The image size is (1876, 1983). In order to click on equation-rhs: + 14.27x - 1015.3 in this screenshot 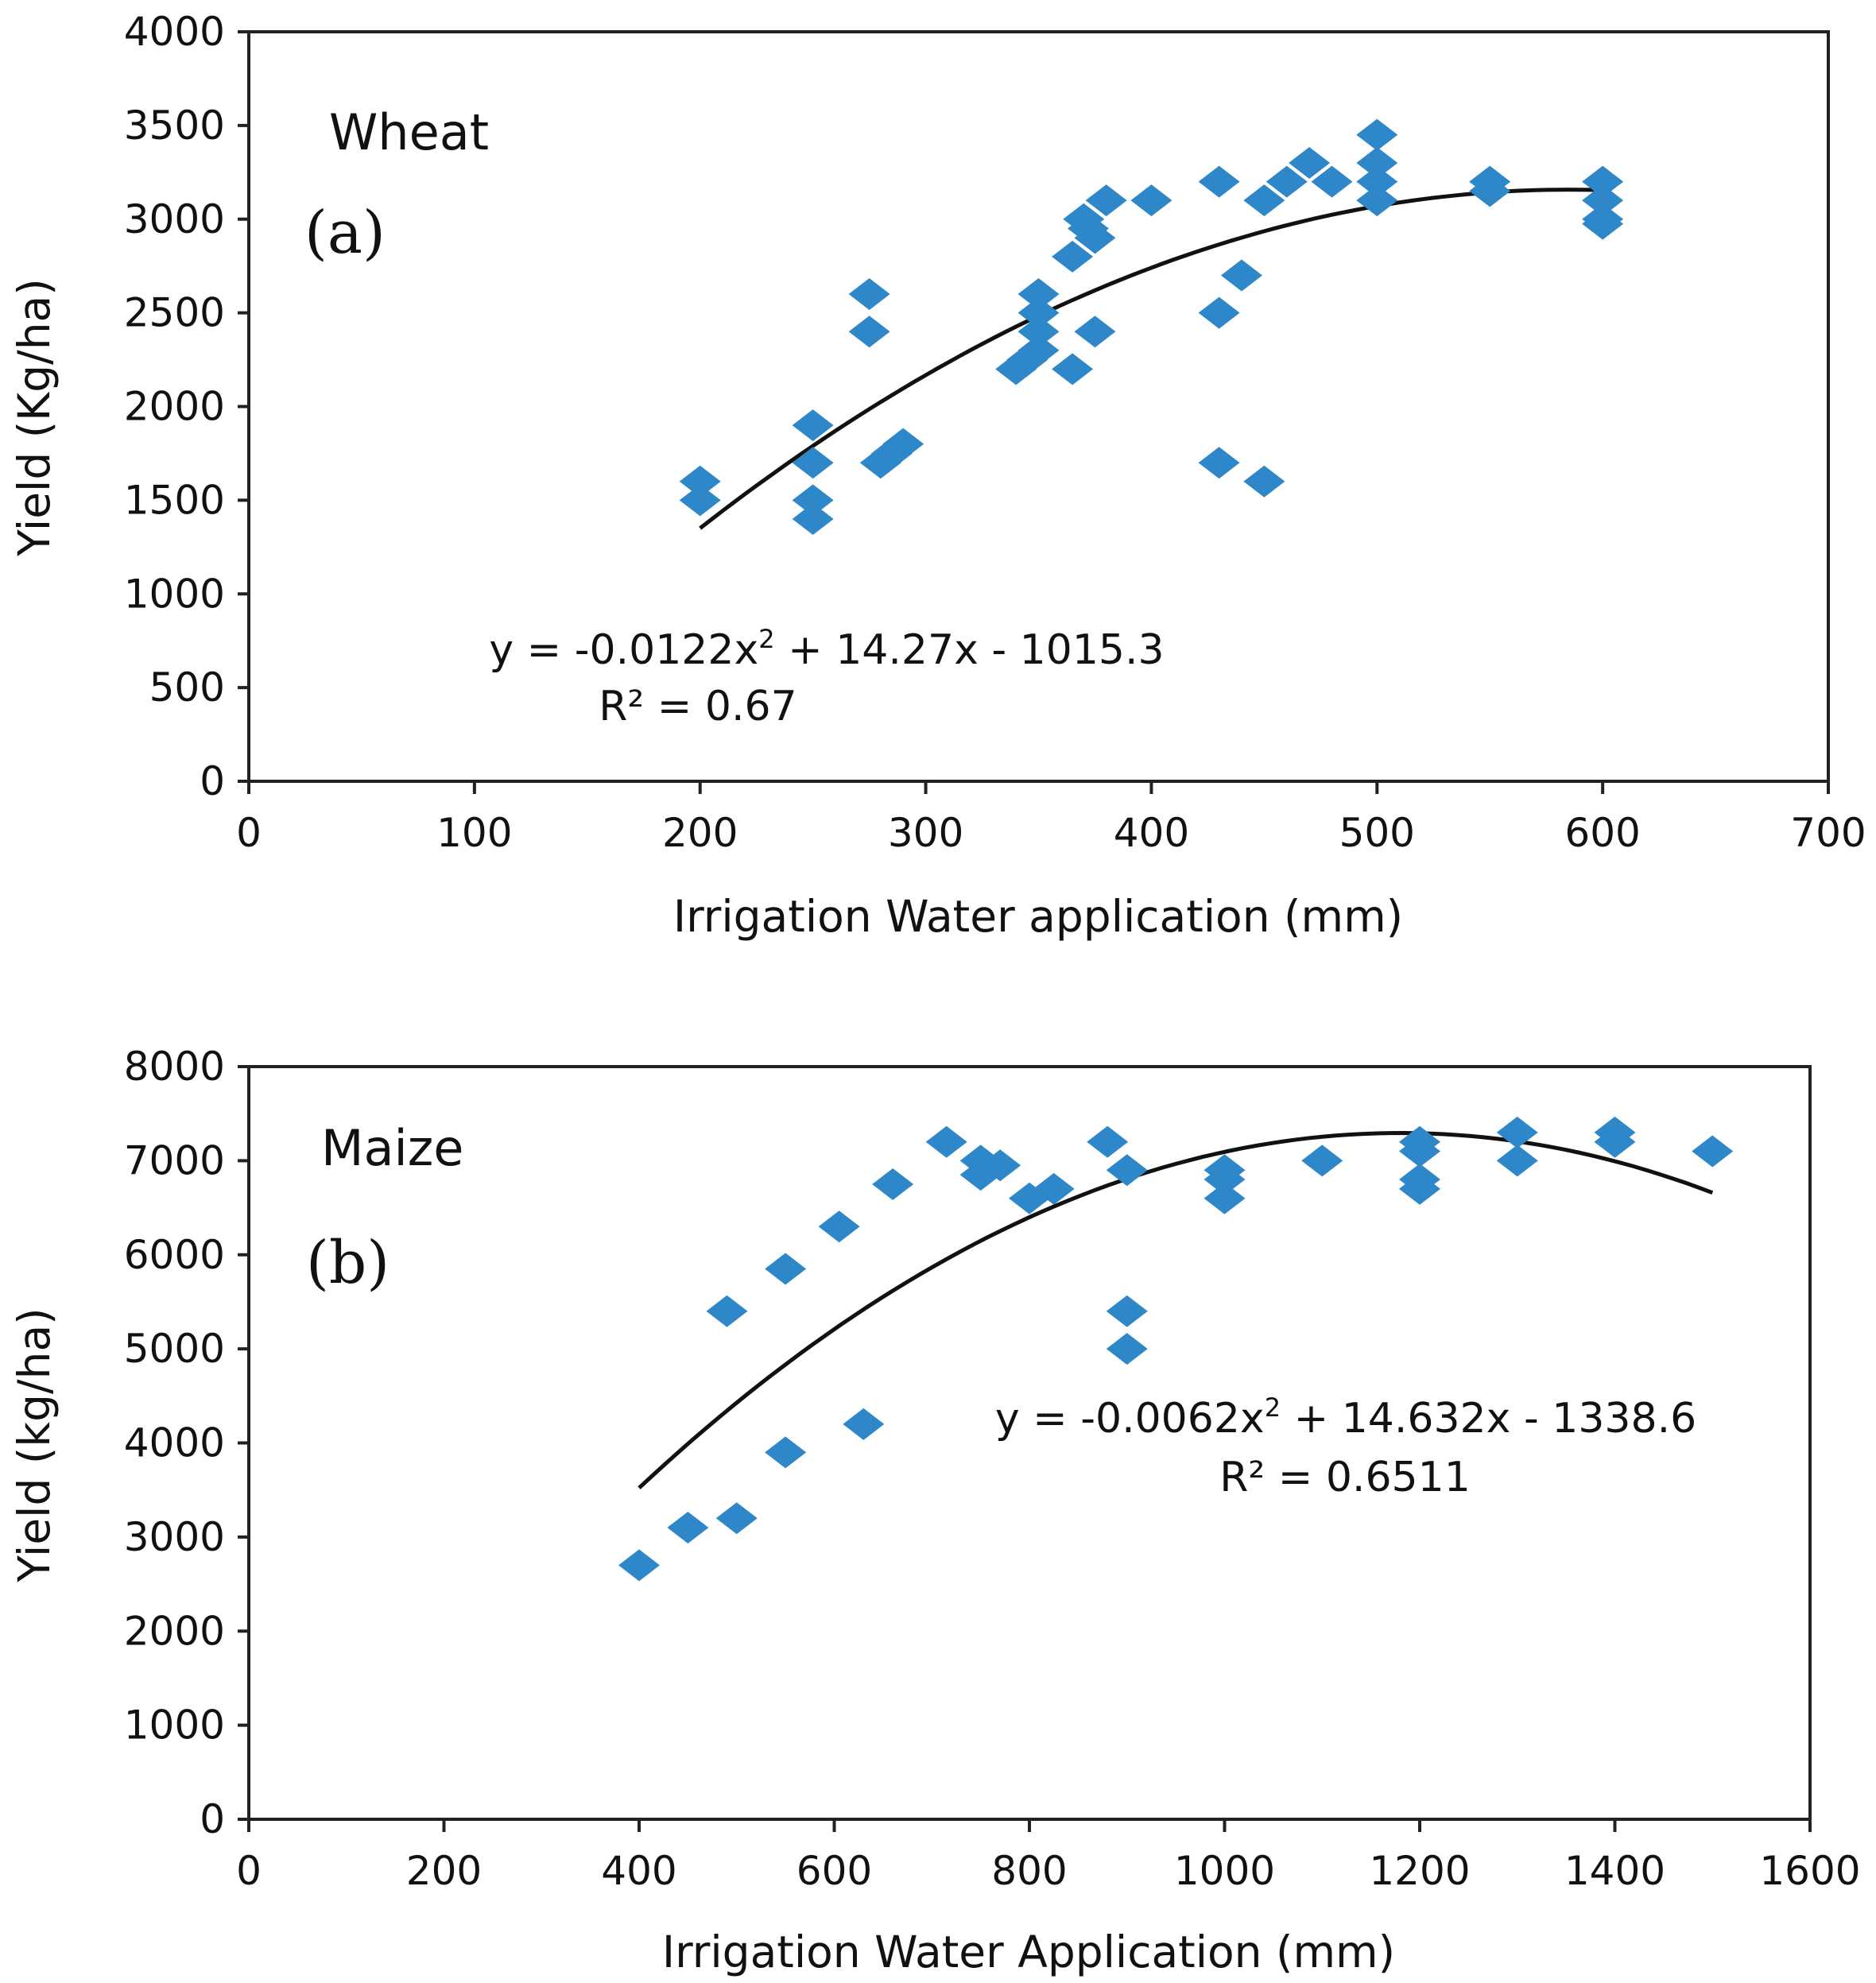, I will do `click(970, 650)`.